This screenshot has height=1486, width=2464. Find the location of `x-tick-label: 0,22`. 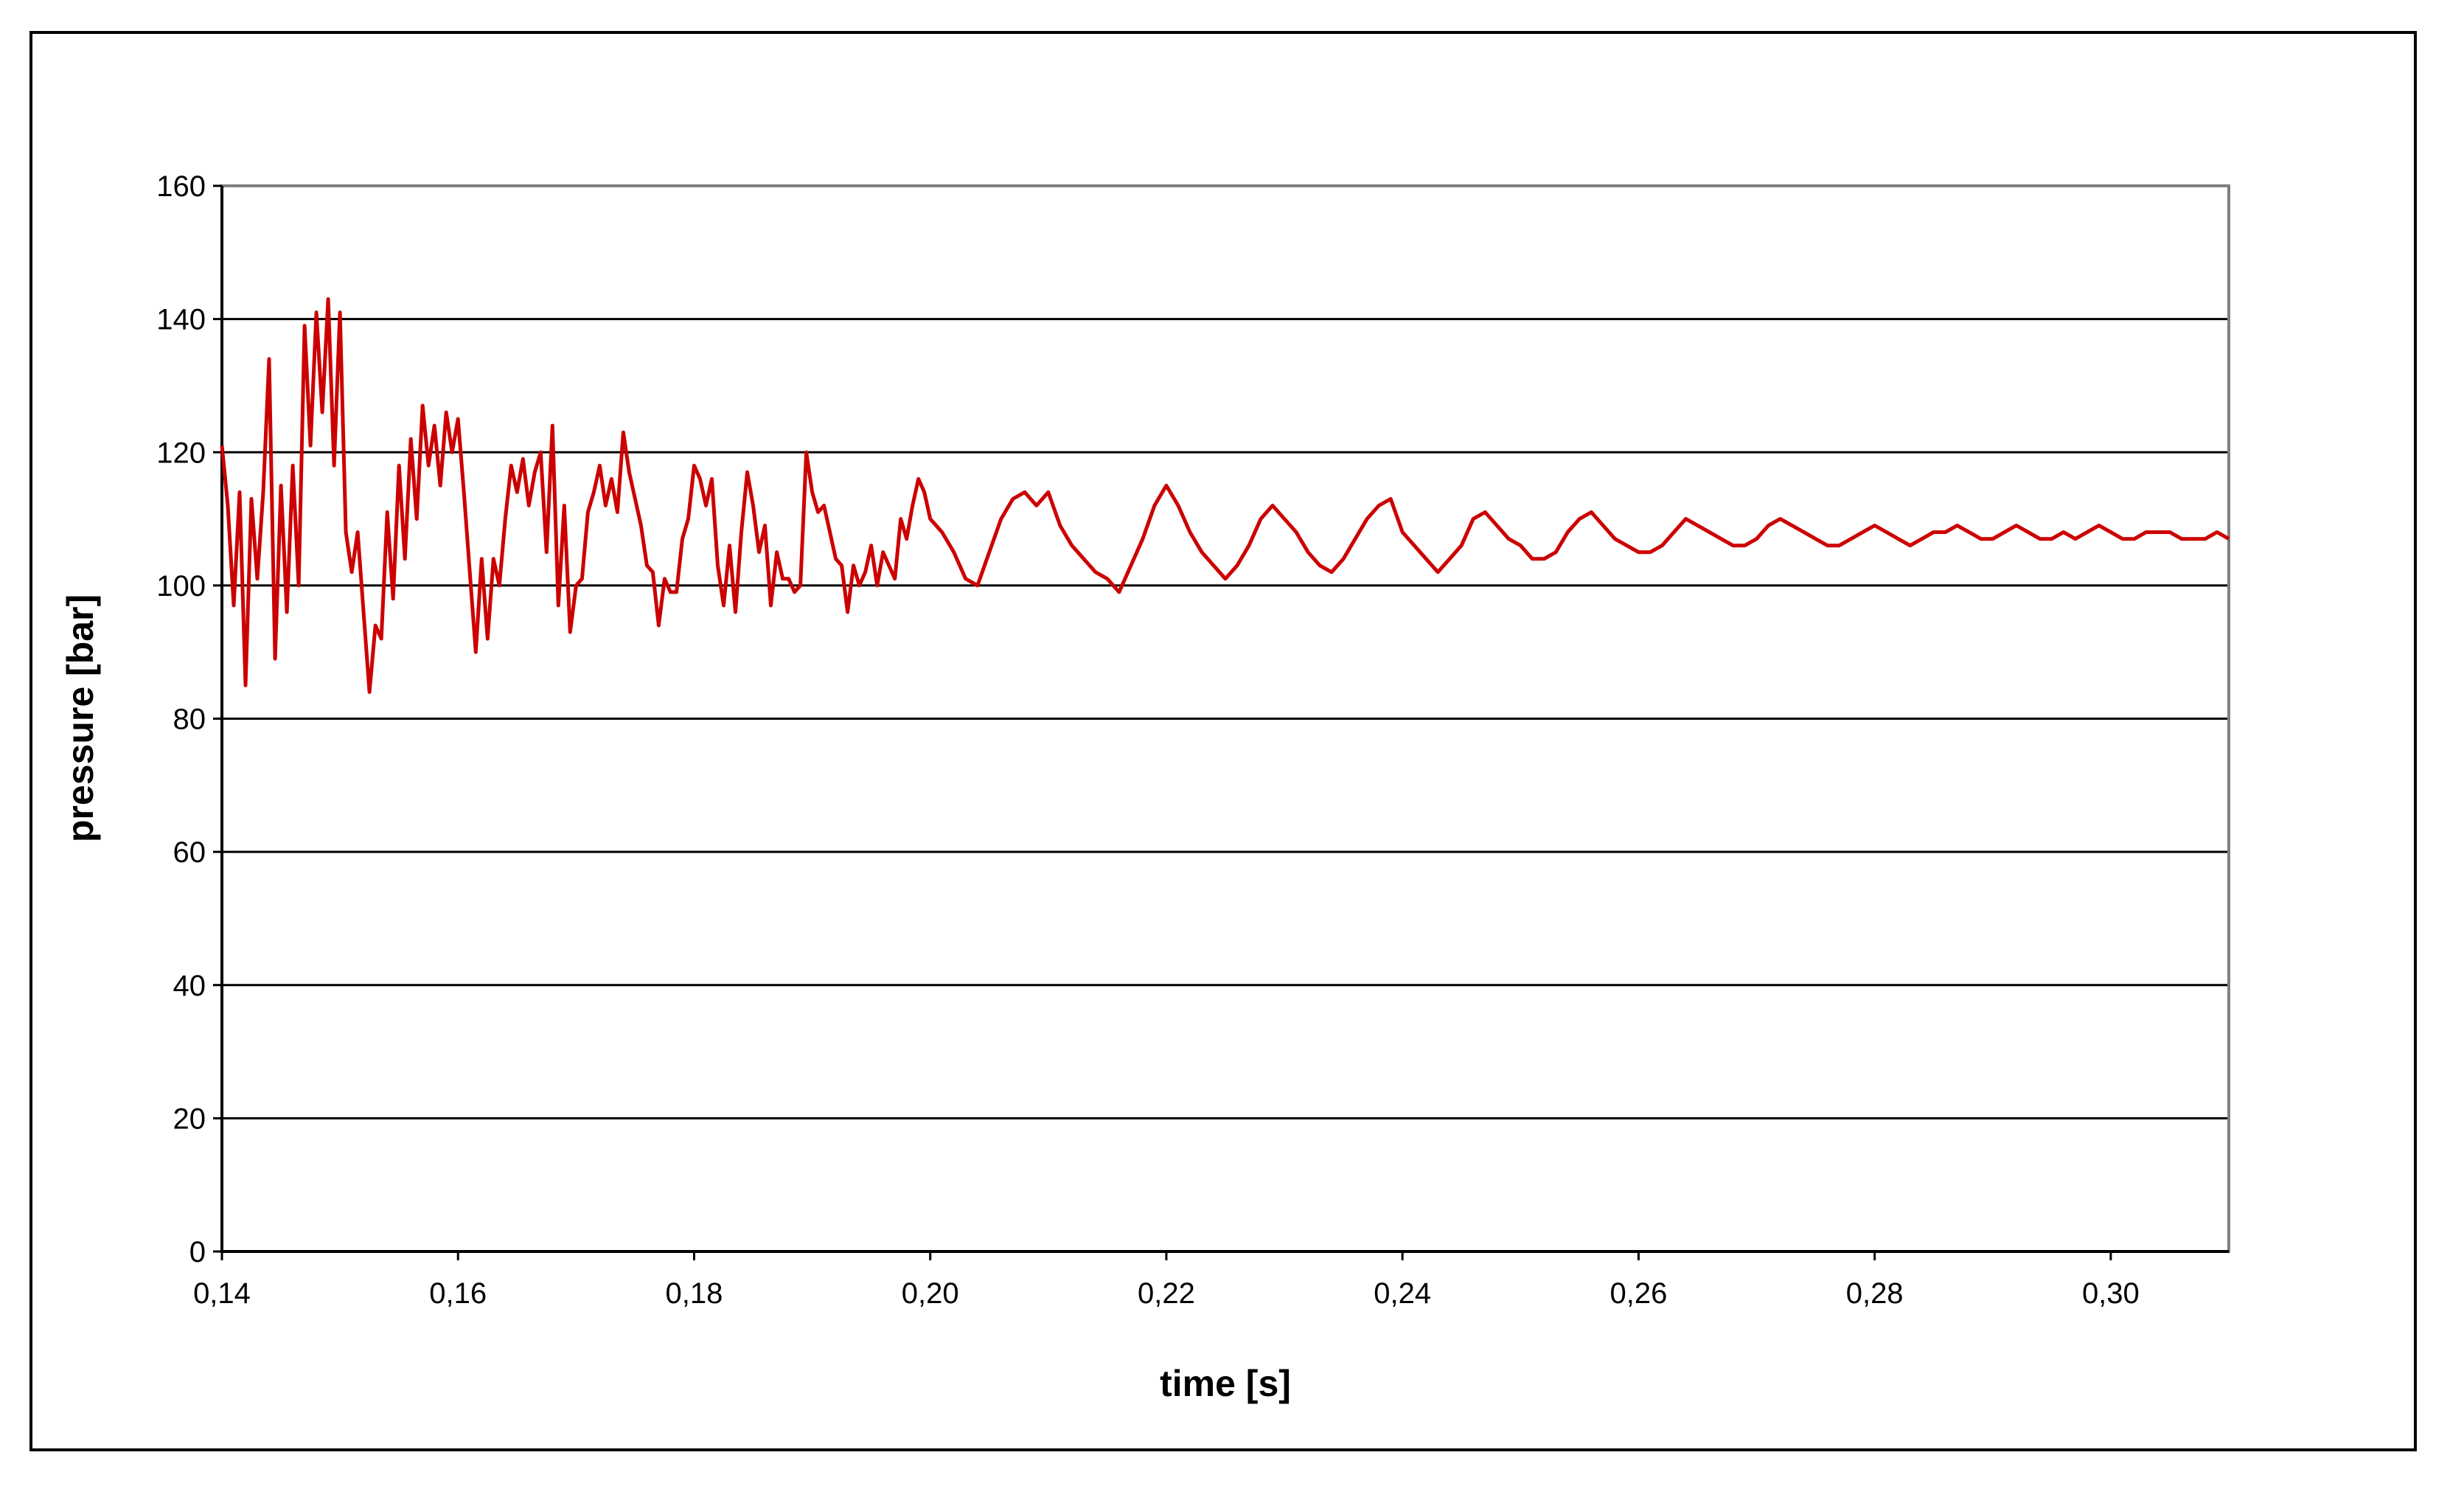

x-tick-label: 0,22 is located at coordinates (1166, 1293).